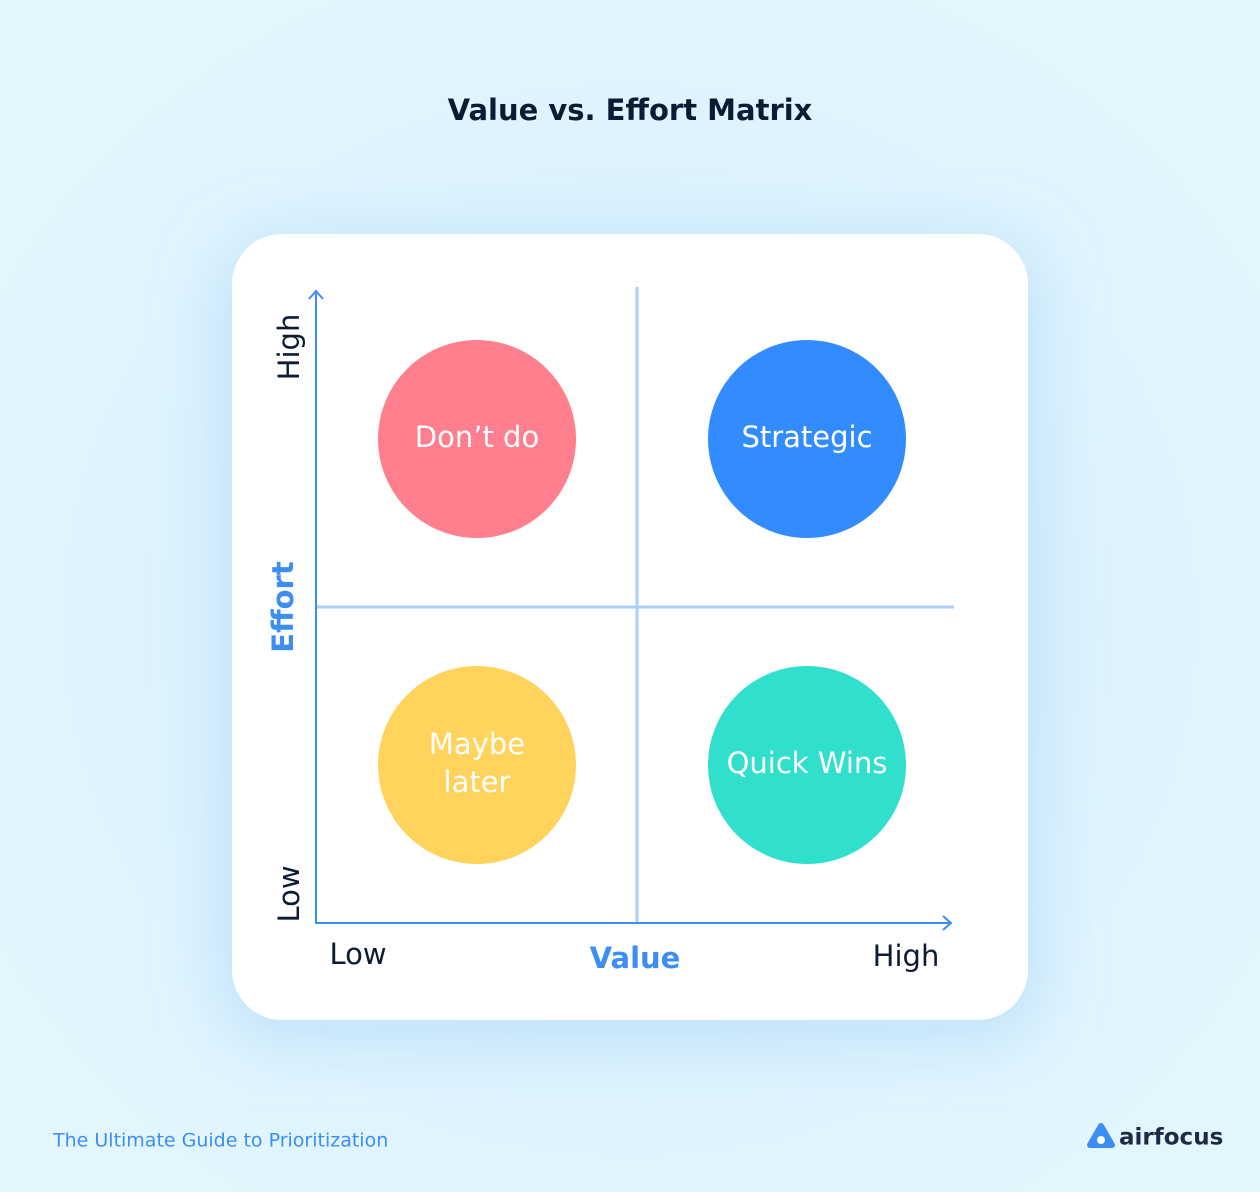 This screenshot has height=1196, width=1260. Describe the element at coordinates (289, 347) in the screenshot. I see `y-high: High` at that location.